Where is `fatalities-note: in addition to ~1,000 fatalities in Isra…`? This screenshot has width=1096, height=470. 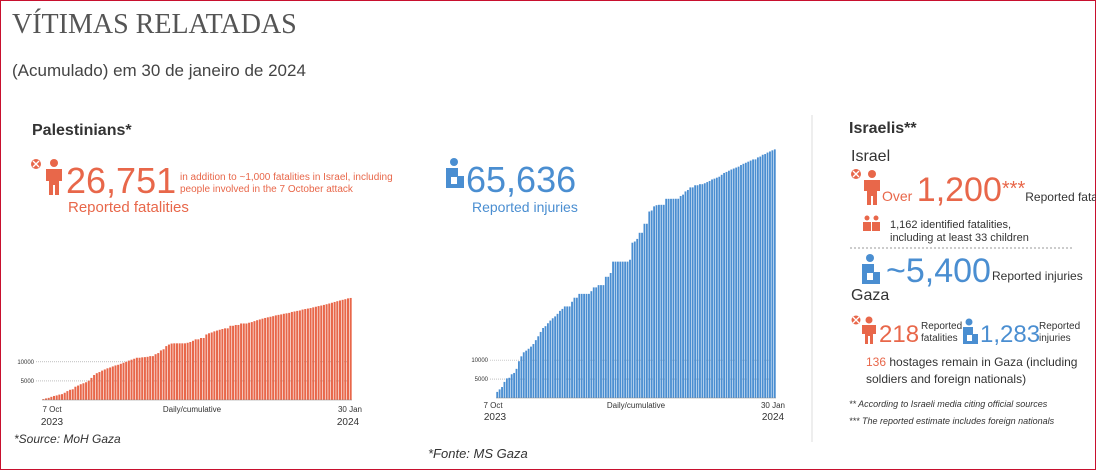 fatalities-note: in addition to ~1,000 fatalities in Isra… is located at coordinates (286, 177).